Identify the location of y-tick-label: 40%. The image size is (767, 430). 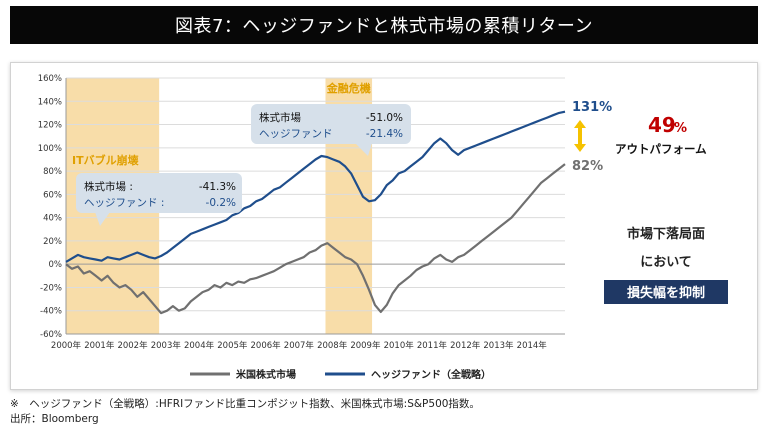
(52, 219).